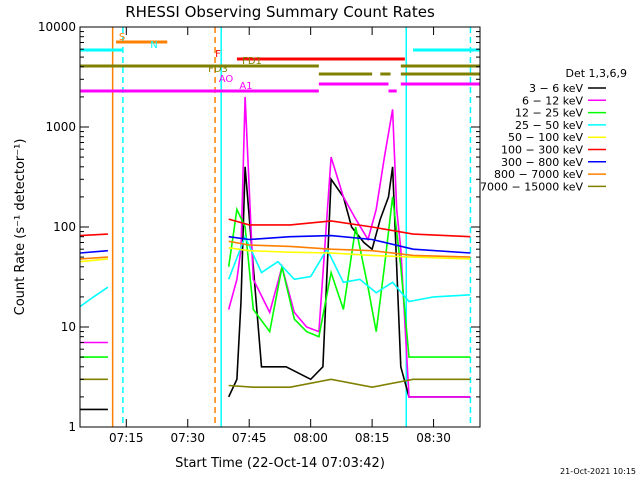 The height and width of the screenshot is (480, 640). Describe the element at coordinates (596, 73) in the screenshot. I see `detectors-label: Det 1,3,6,9` at that location.